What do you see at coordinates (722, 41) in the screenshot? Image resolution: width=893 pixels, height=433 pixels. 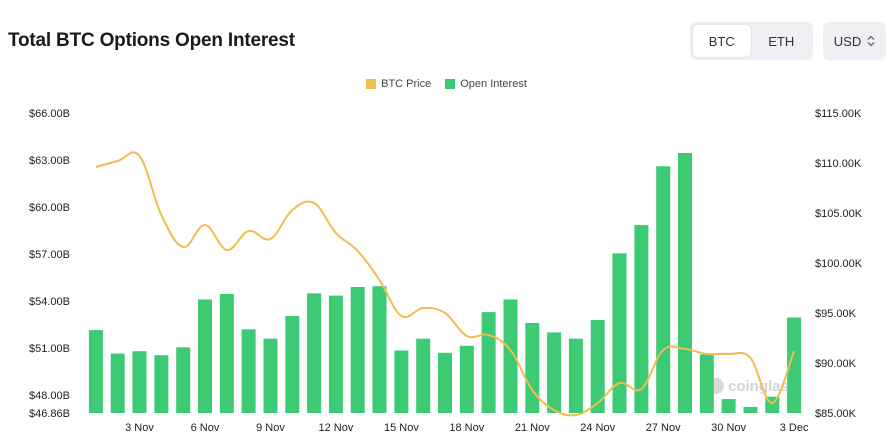 I see `btc-toggle-button: BTC` at bounding box center [722, 41].